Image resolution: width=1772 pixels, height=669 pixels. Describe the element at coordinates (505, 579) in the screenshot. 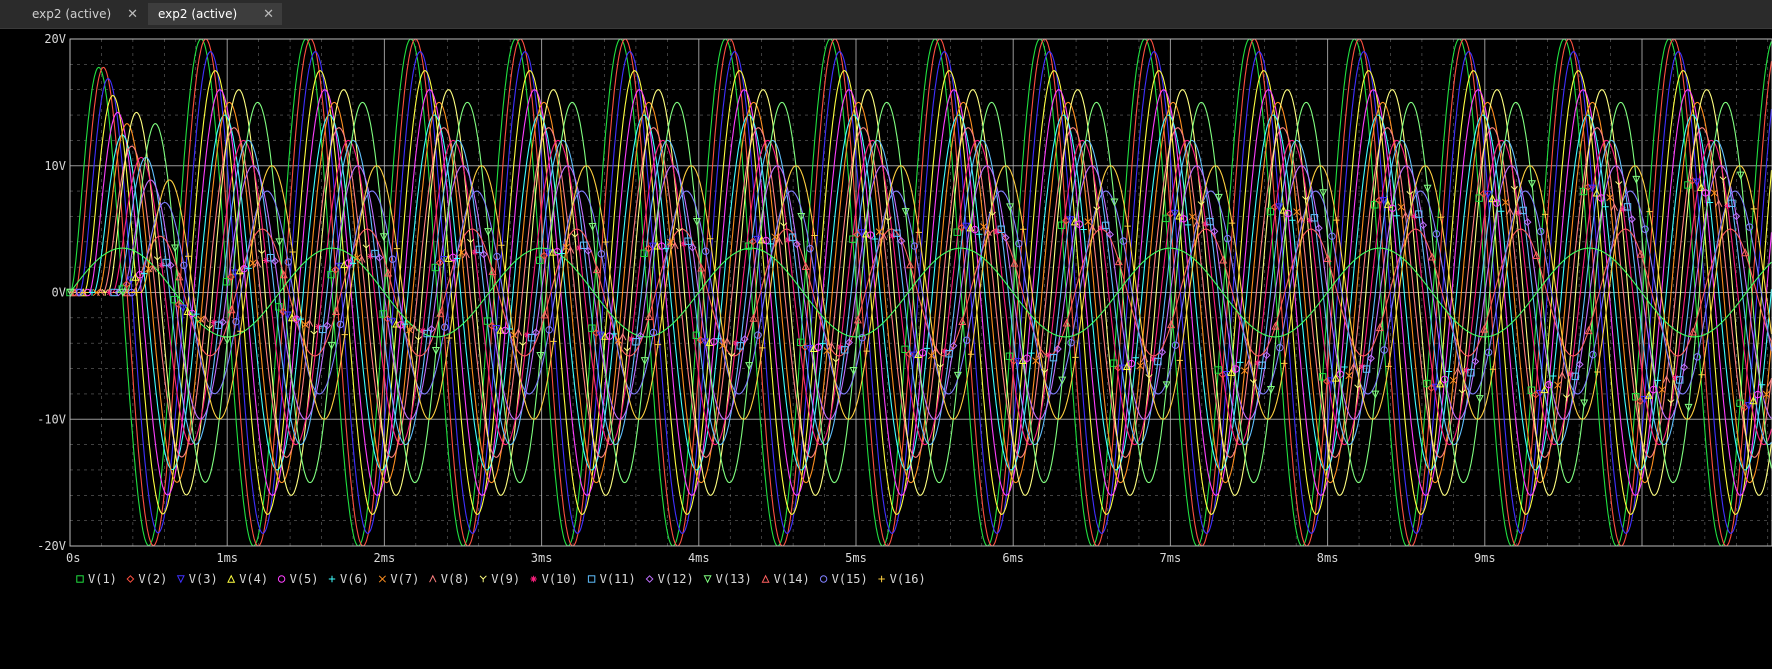

I see `legend-entry: V(9)` at that location.